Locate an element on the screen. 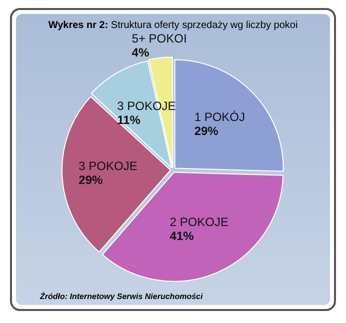 This screenshot has height=323, width=346. slice-label: 2 POKOJE is located at coordinates (199, 221).